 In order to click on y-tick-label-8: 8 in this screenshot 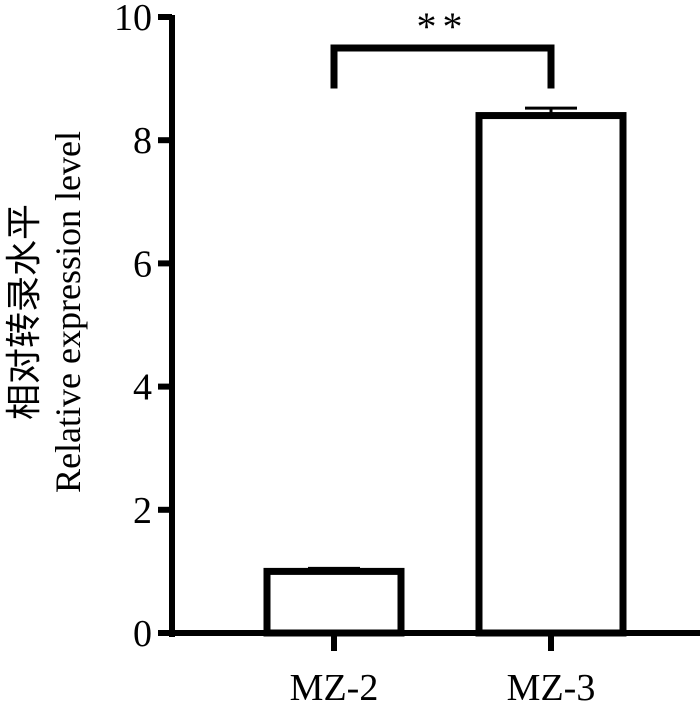, I will do `click(142, 141)`.